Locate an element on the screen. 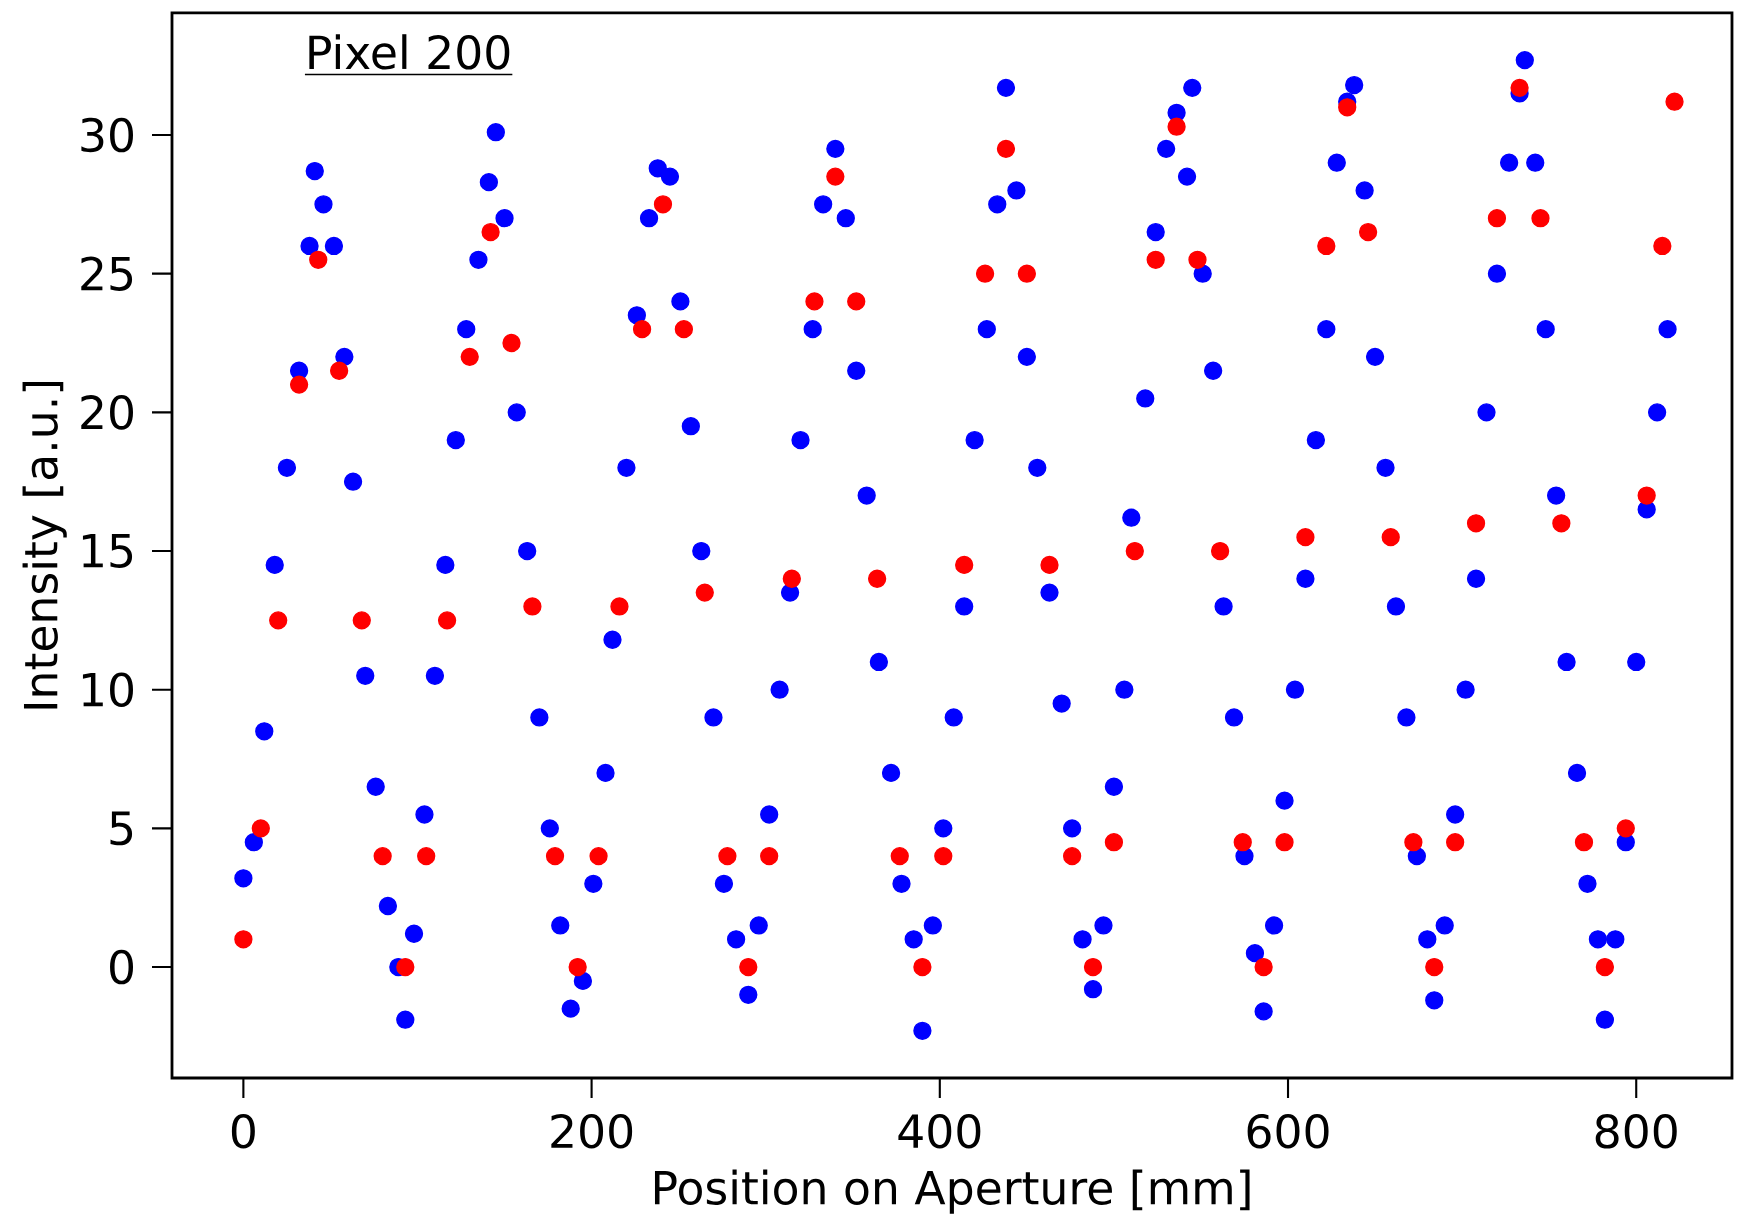 This screenshot has height=1229, width=1737. x-tick-label: 200 is located at coordinates (592, 1131).